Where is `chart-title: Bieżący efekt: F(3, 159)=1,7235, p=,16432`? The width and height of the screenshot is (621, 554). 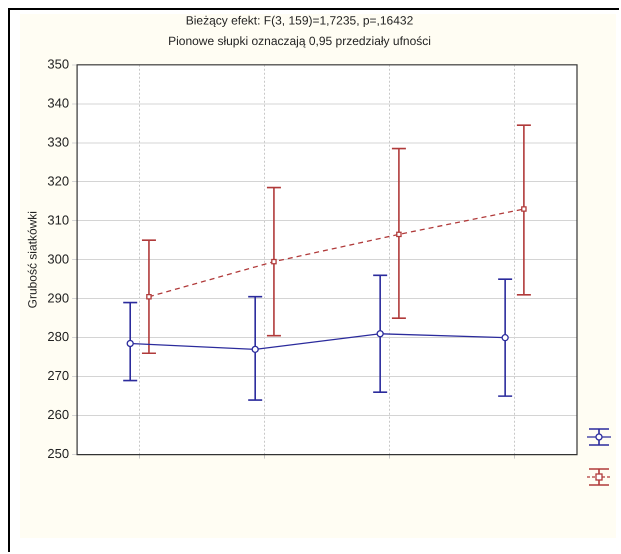
chart-title: Bieżący efekt: F(3, 159)=1,7235, p=,16432 is located at coordinates (300, 21).